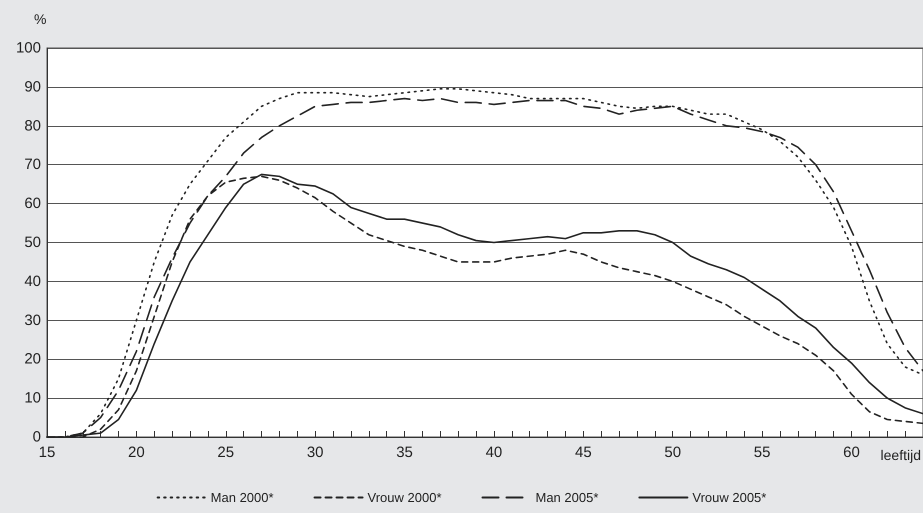 This screenshot has width=923, height=513. What do you see at coordinates (32, 320) in the screenshot?
I see `y-tick-label: 30` at bounding box center [32, 320].